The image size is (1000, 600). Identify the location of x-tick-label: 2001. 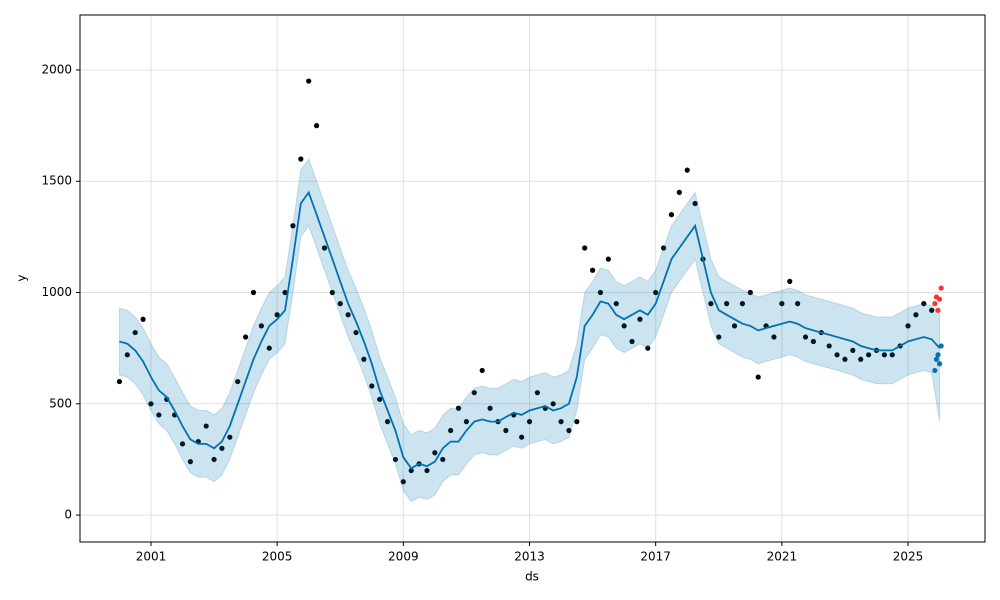
(151, 557).